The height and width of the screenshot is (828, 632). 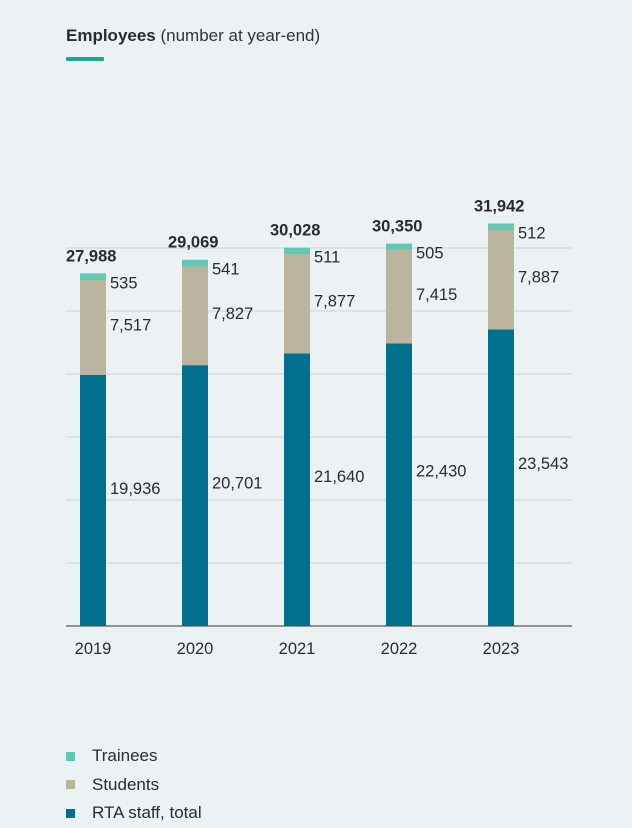 I want to click on data-label: 7,415, so click(x=436, y=295).